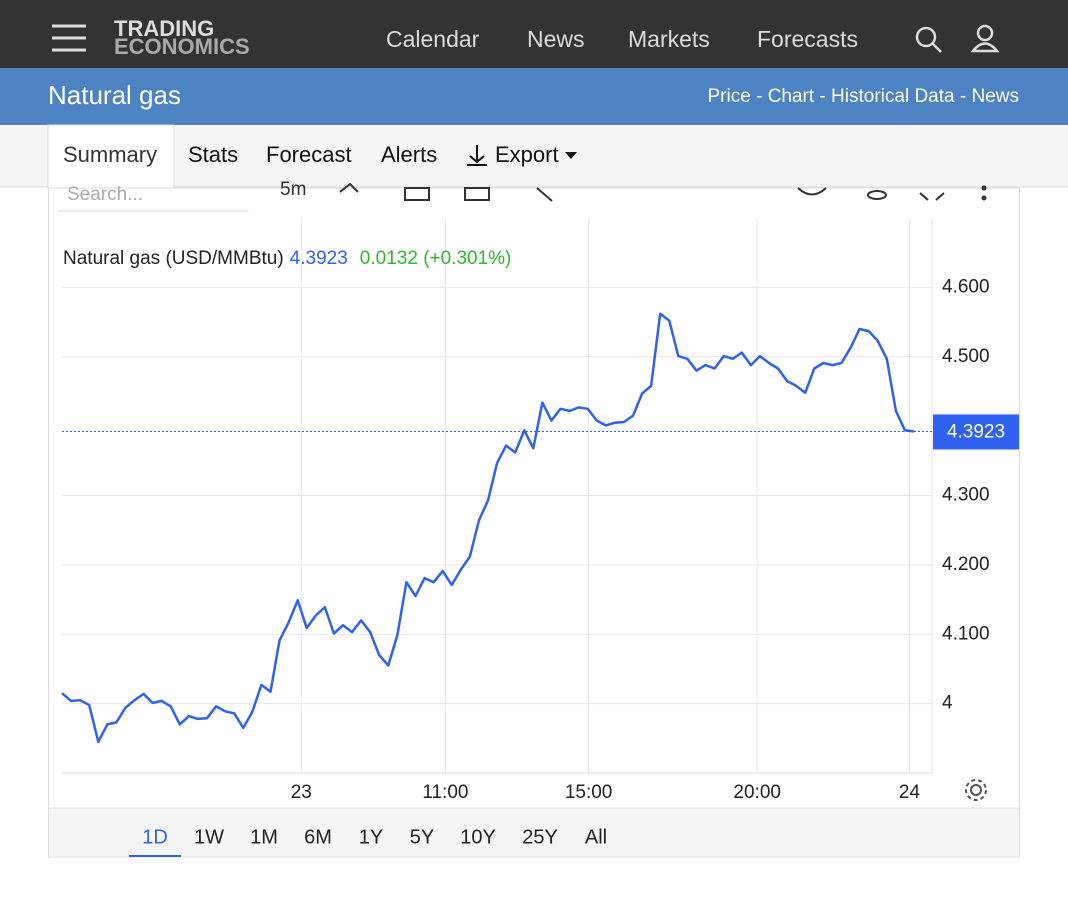 The image size is (1068, 901). What do you see at coordinates (966, 633) in the screenshot?
I see `y-tick-label: 4.100` at bounding box center [966, 633].